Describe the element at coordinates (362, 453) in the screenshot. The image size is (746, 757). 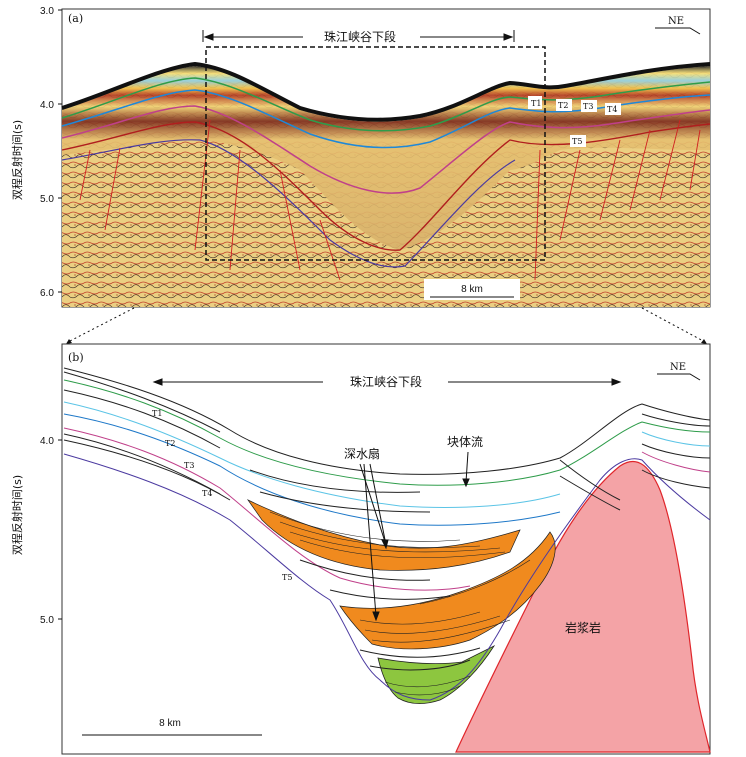
I see `fan-label: 深水扇` at that location.